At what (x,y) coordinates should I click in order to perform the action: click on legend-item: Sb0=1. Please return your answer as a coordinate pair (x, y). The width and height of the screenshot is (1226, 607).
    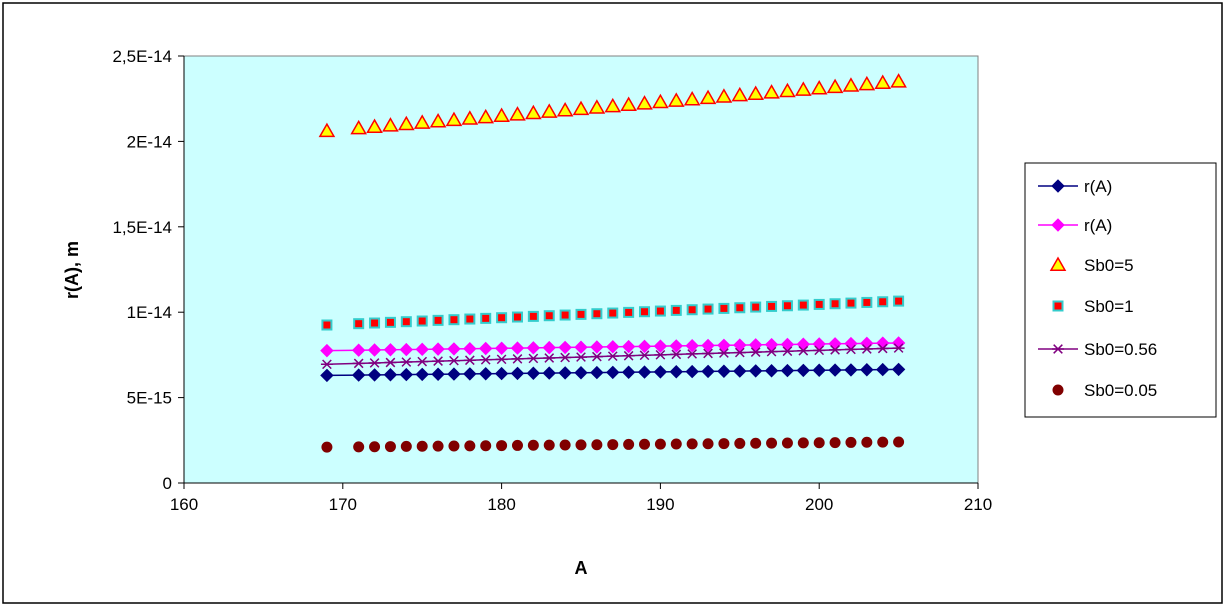
    Looking at the image, I should click on (1093, 306).